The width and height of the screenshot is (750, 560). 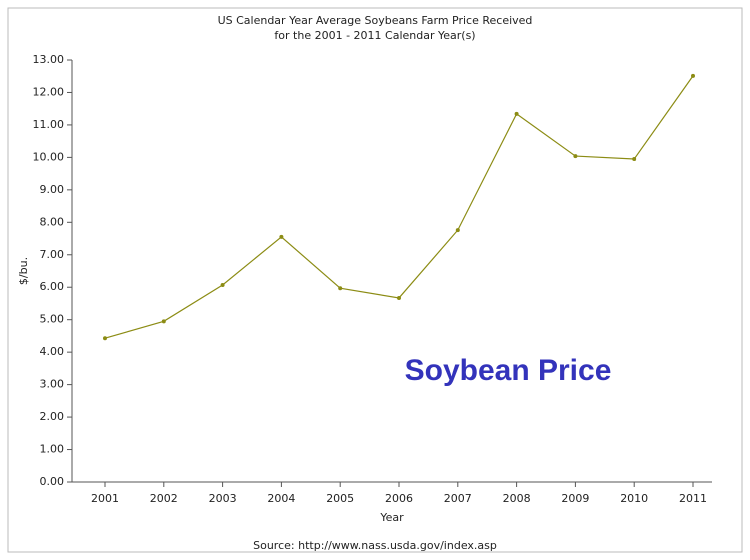 I want to click on x-tick-label: 2003, so click(x=223, y=498).